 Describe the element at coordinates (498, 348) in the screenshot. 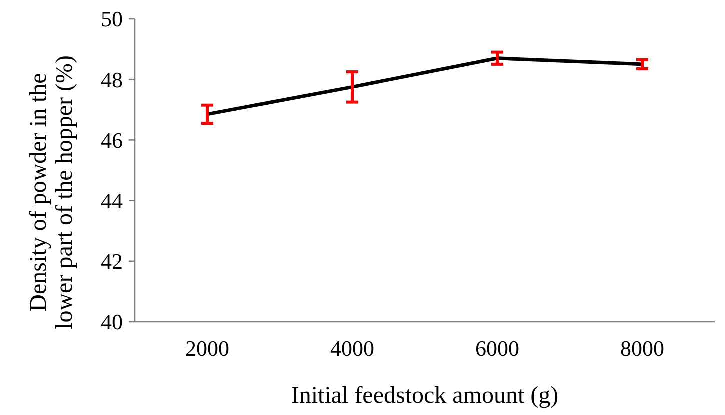

I see `x-tick-label: 6000` at that location.